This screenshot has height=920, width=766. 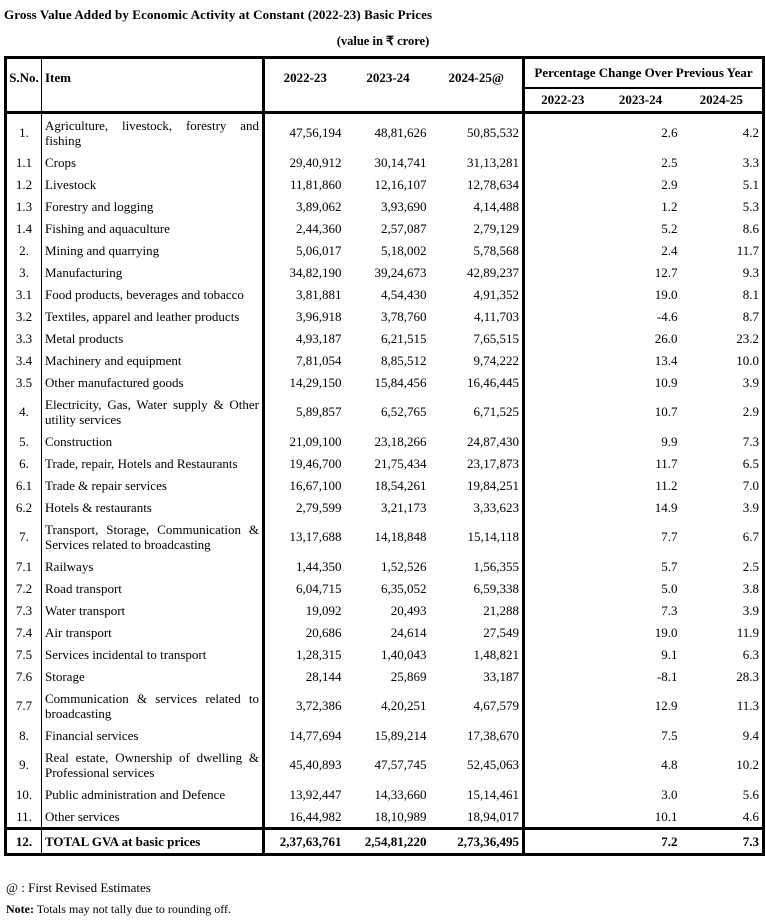 What do you see at coordinates (669, 184) in the screenshot?
I see `cell-pct-2023-24: 2.9` at bounding box center [669, 184].